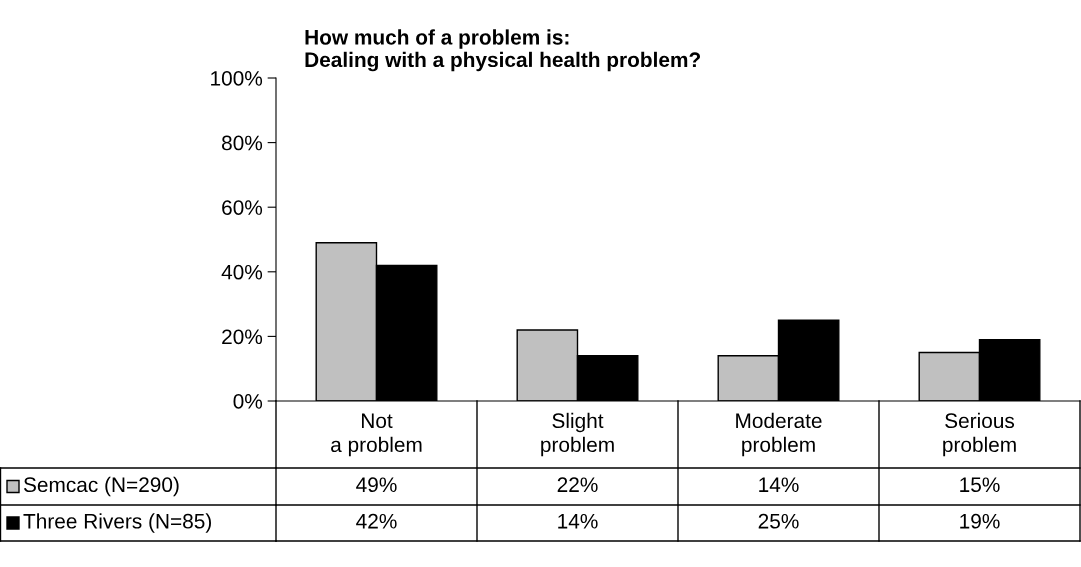  I want to click on data-label: 19%, so click(980, 521).